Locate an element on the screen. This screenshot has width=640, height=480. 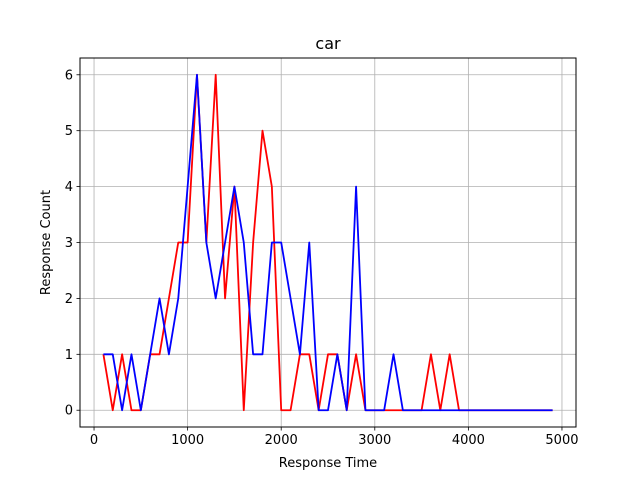
y-tick-label: 6 is located at coordinates (69, 75).